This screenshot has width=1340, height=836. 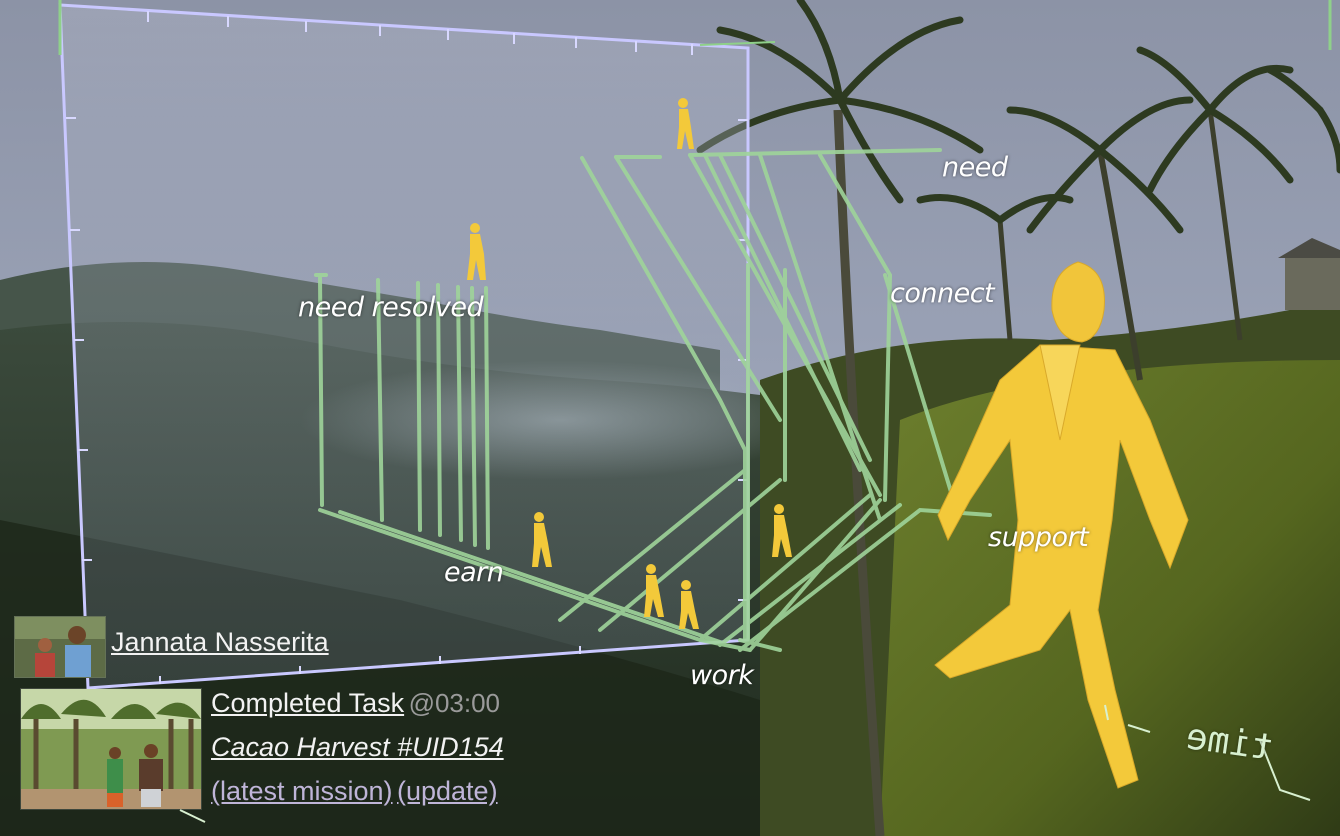 I want to click on label-need-resolved: need resolved, so click(x=391, y=307).